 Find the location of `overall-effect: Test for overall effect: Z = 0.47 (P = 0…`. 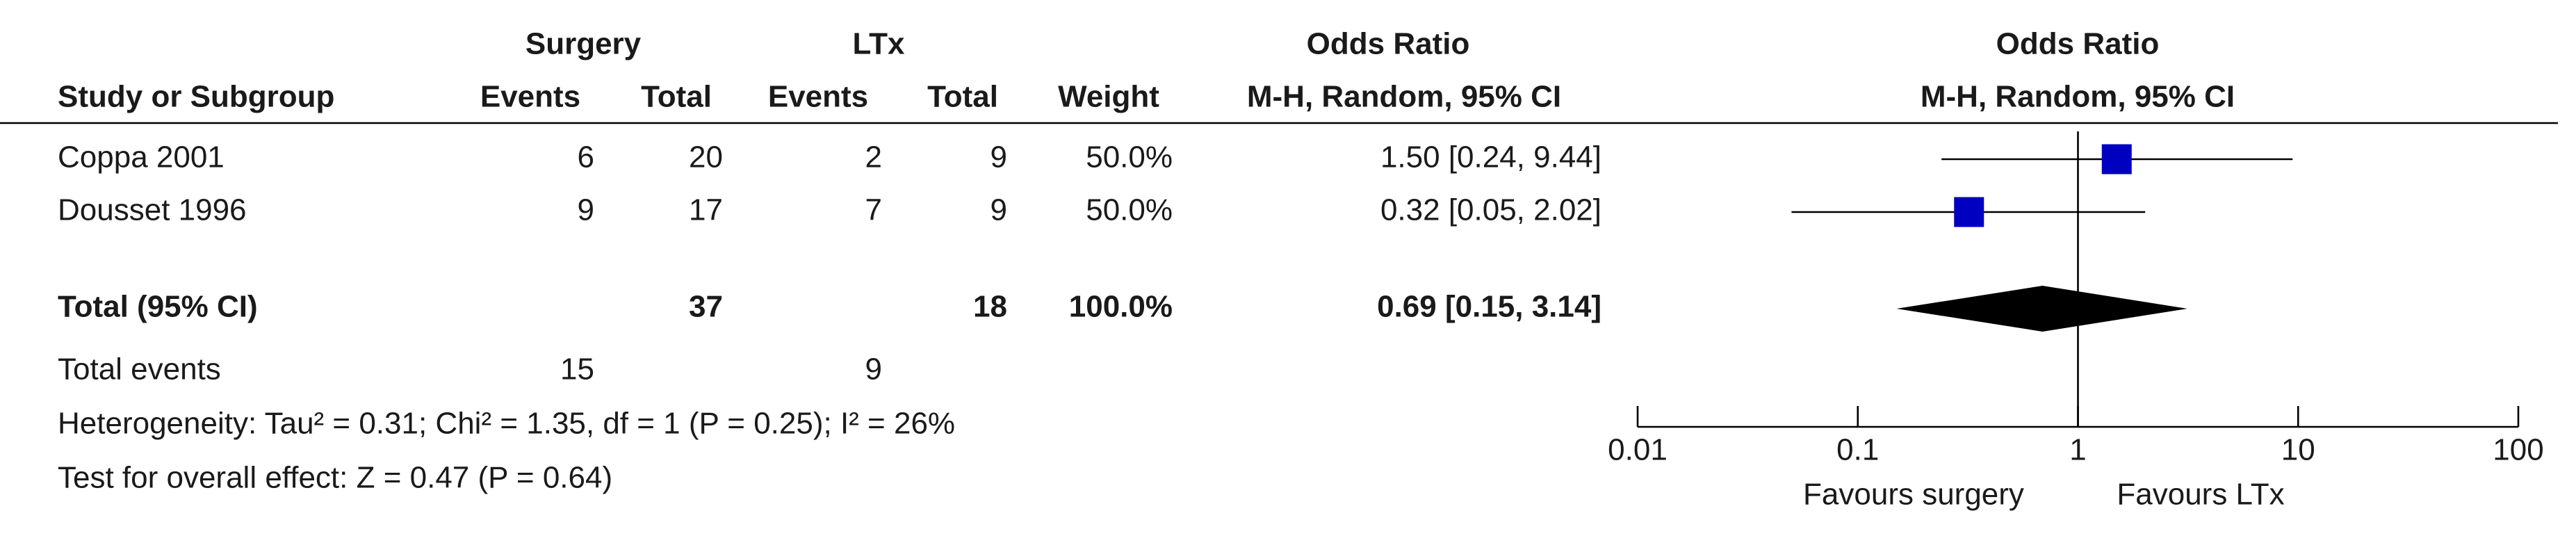

overall-effect: Test for overall effect: Z = 0.47 (P = 0… is located at coordinates (335, 478).